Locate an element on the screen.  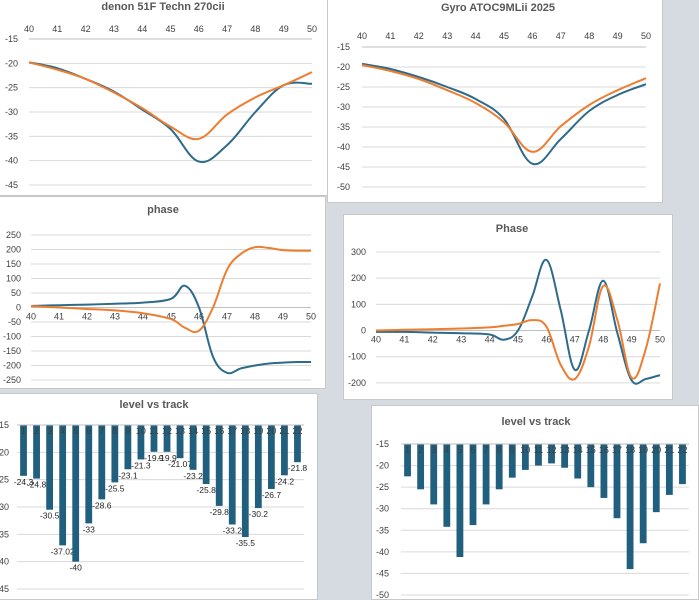
data-label: -23.2 is located at coordinates (193, 476).